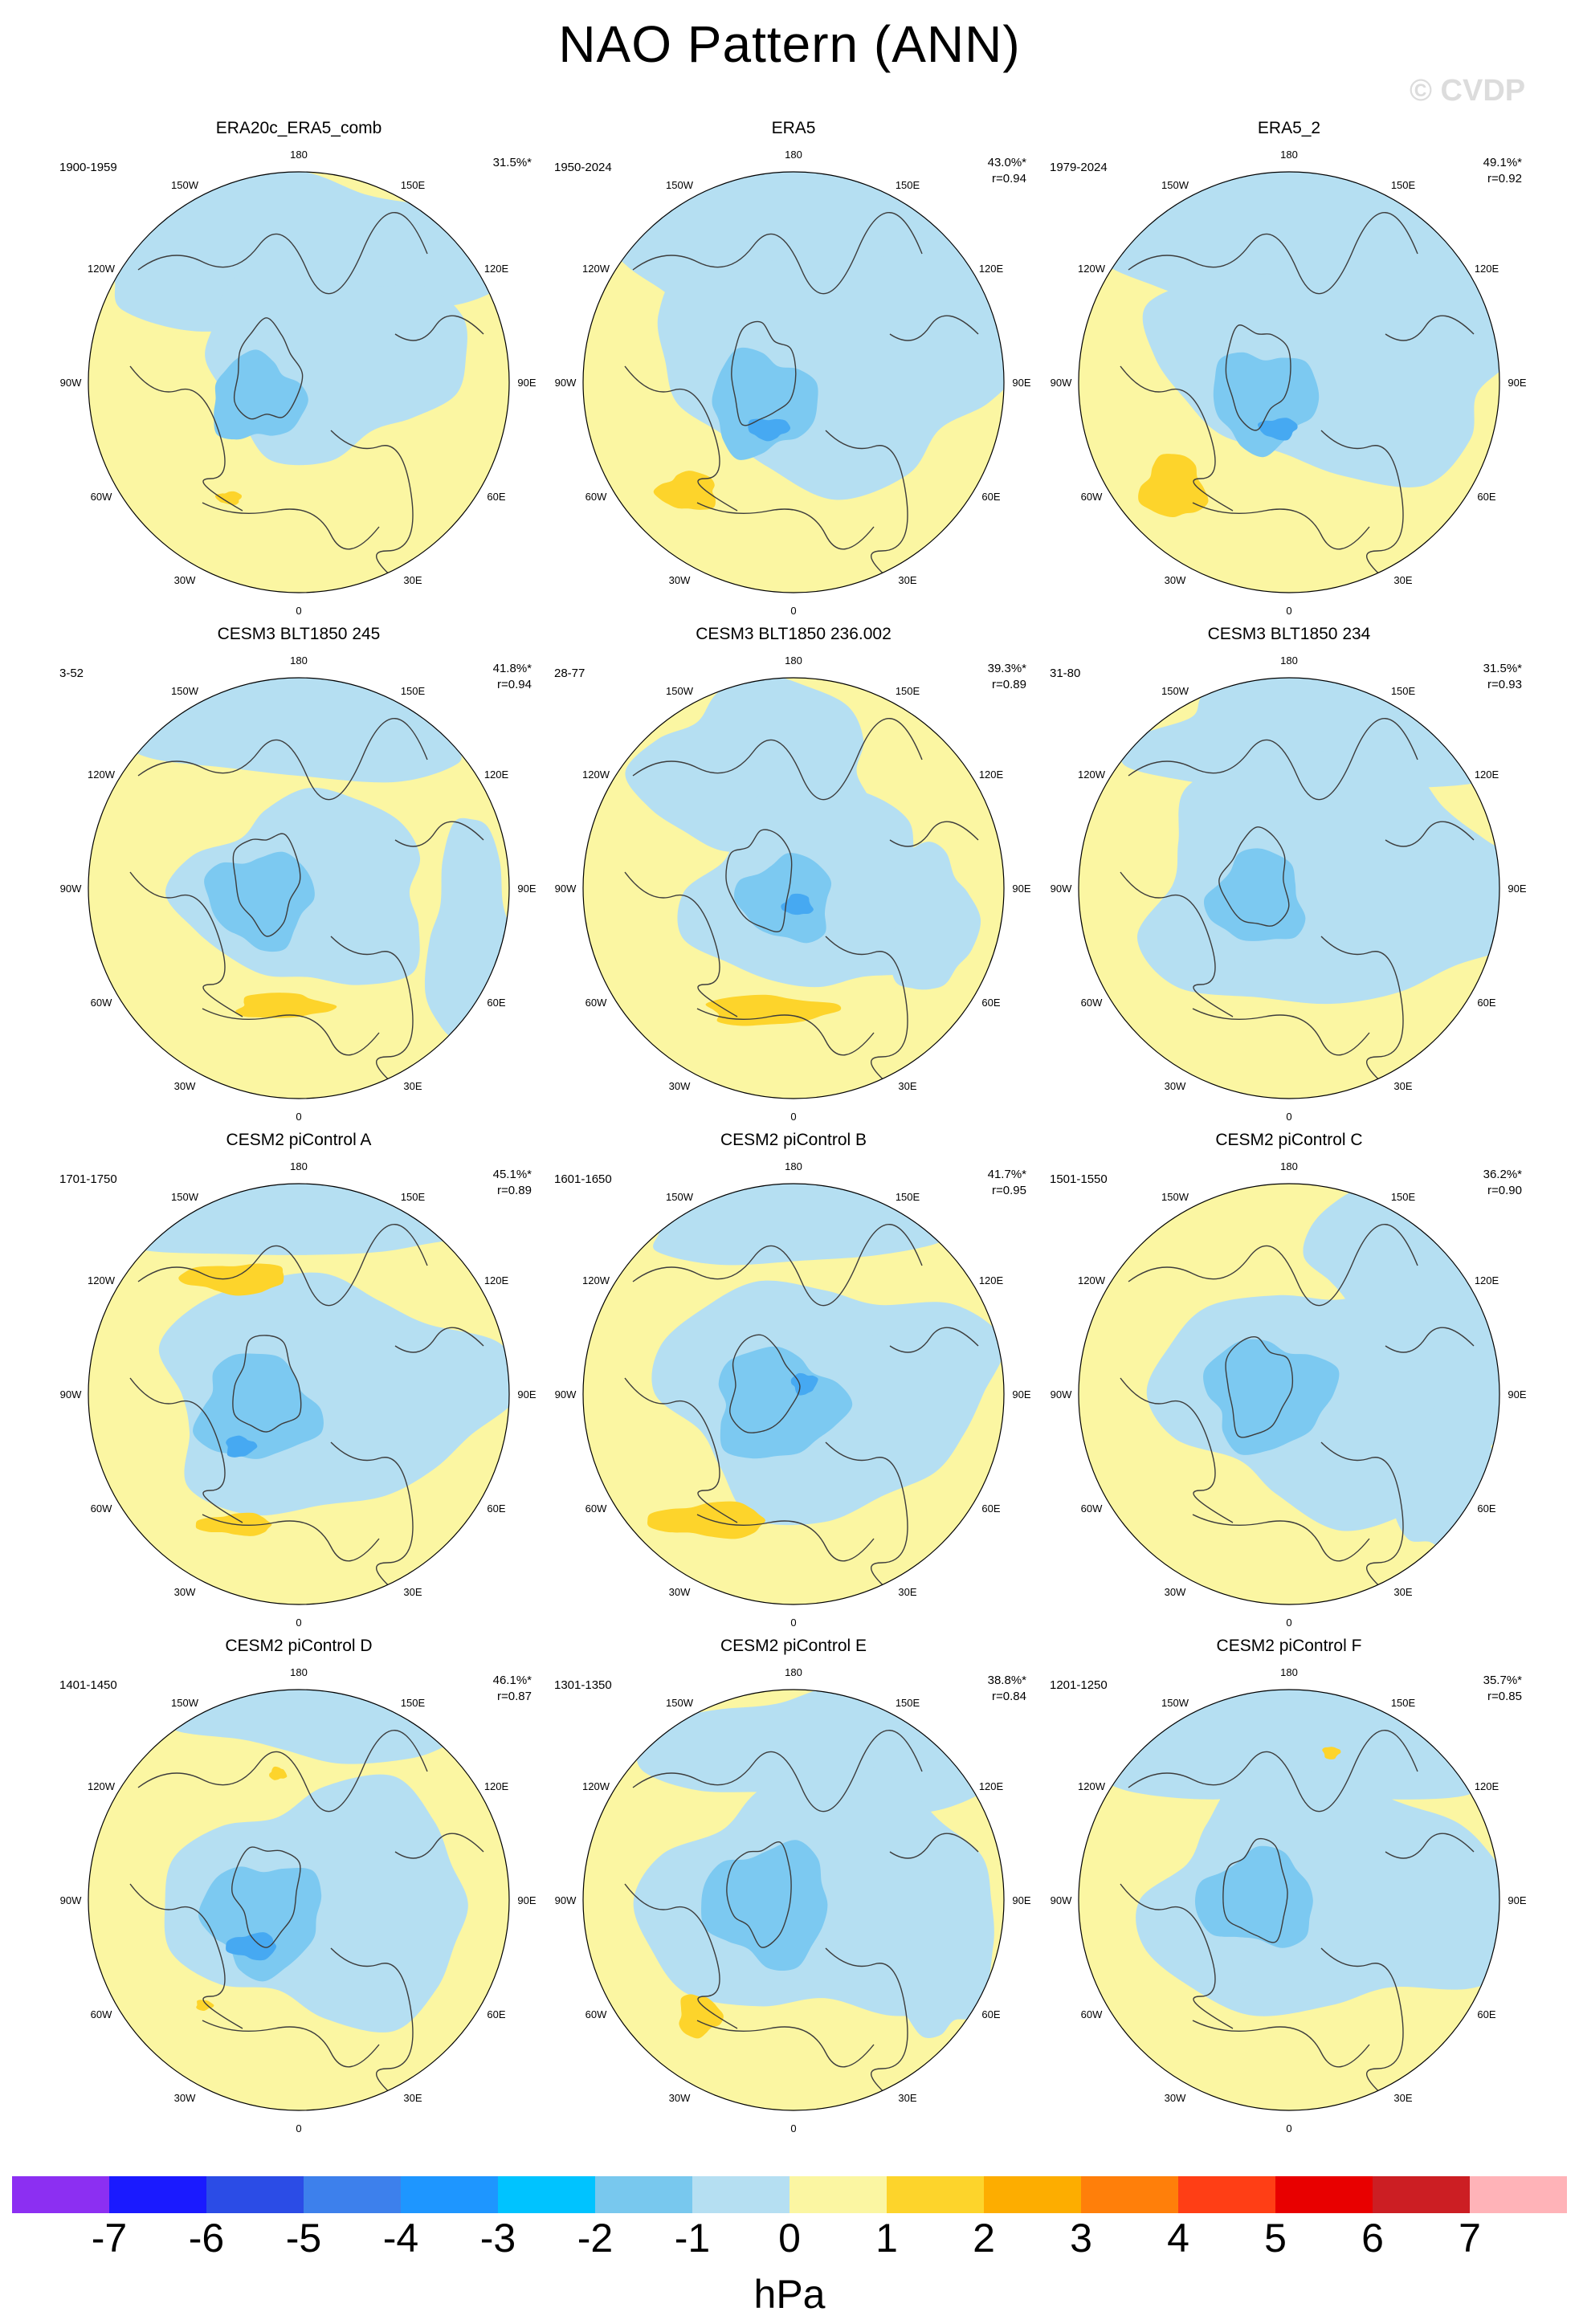 The height and width of the screenshot is (2324, 1579). What do you see at coordinates (794, 634) in the screenshot?
I see `panel-title: CESM3 BLT1850 236.002` at bounding box center [794, 634].